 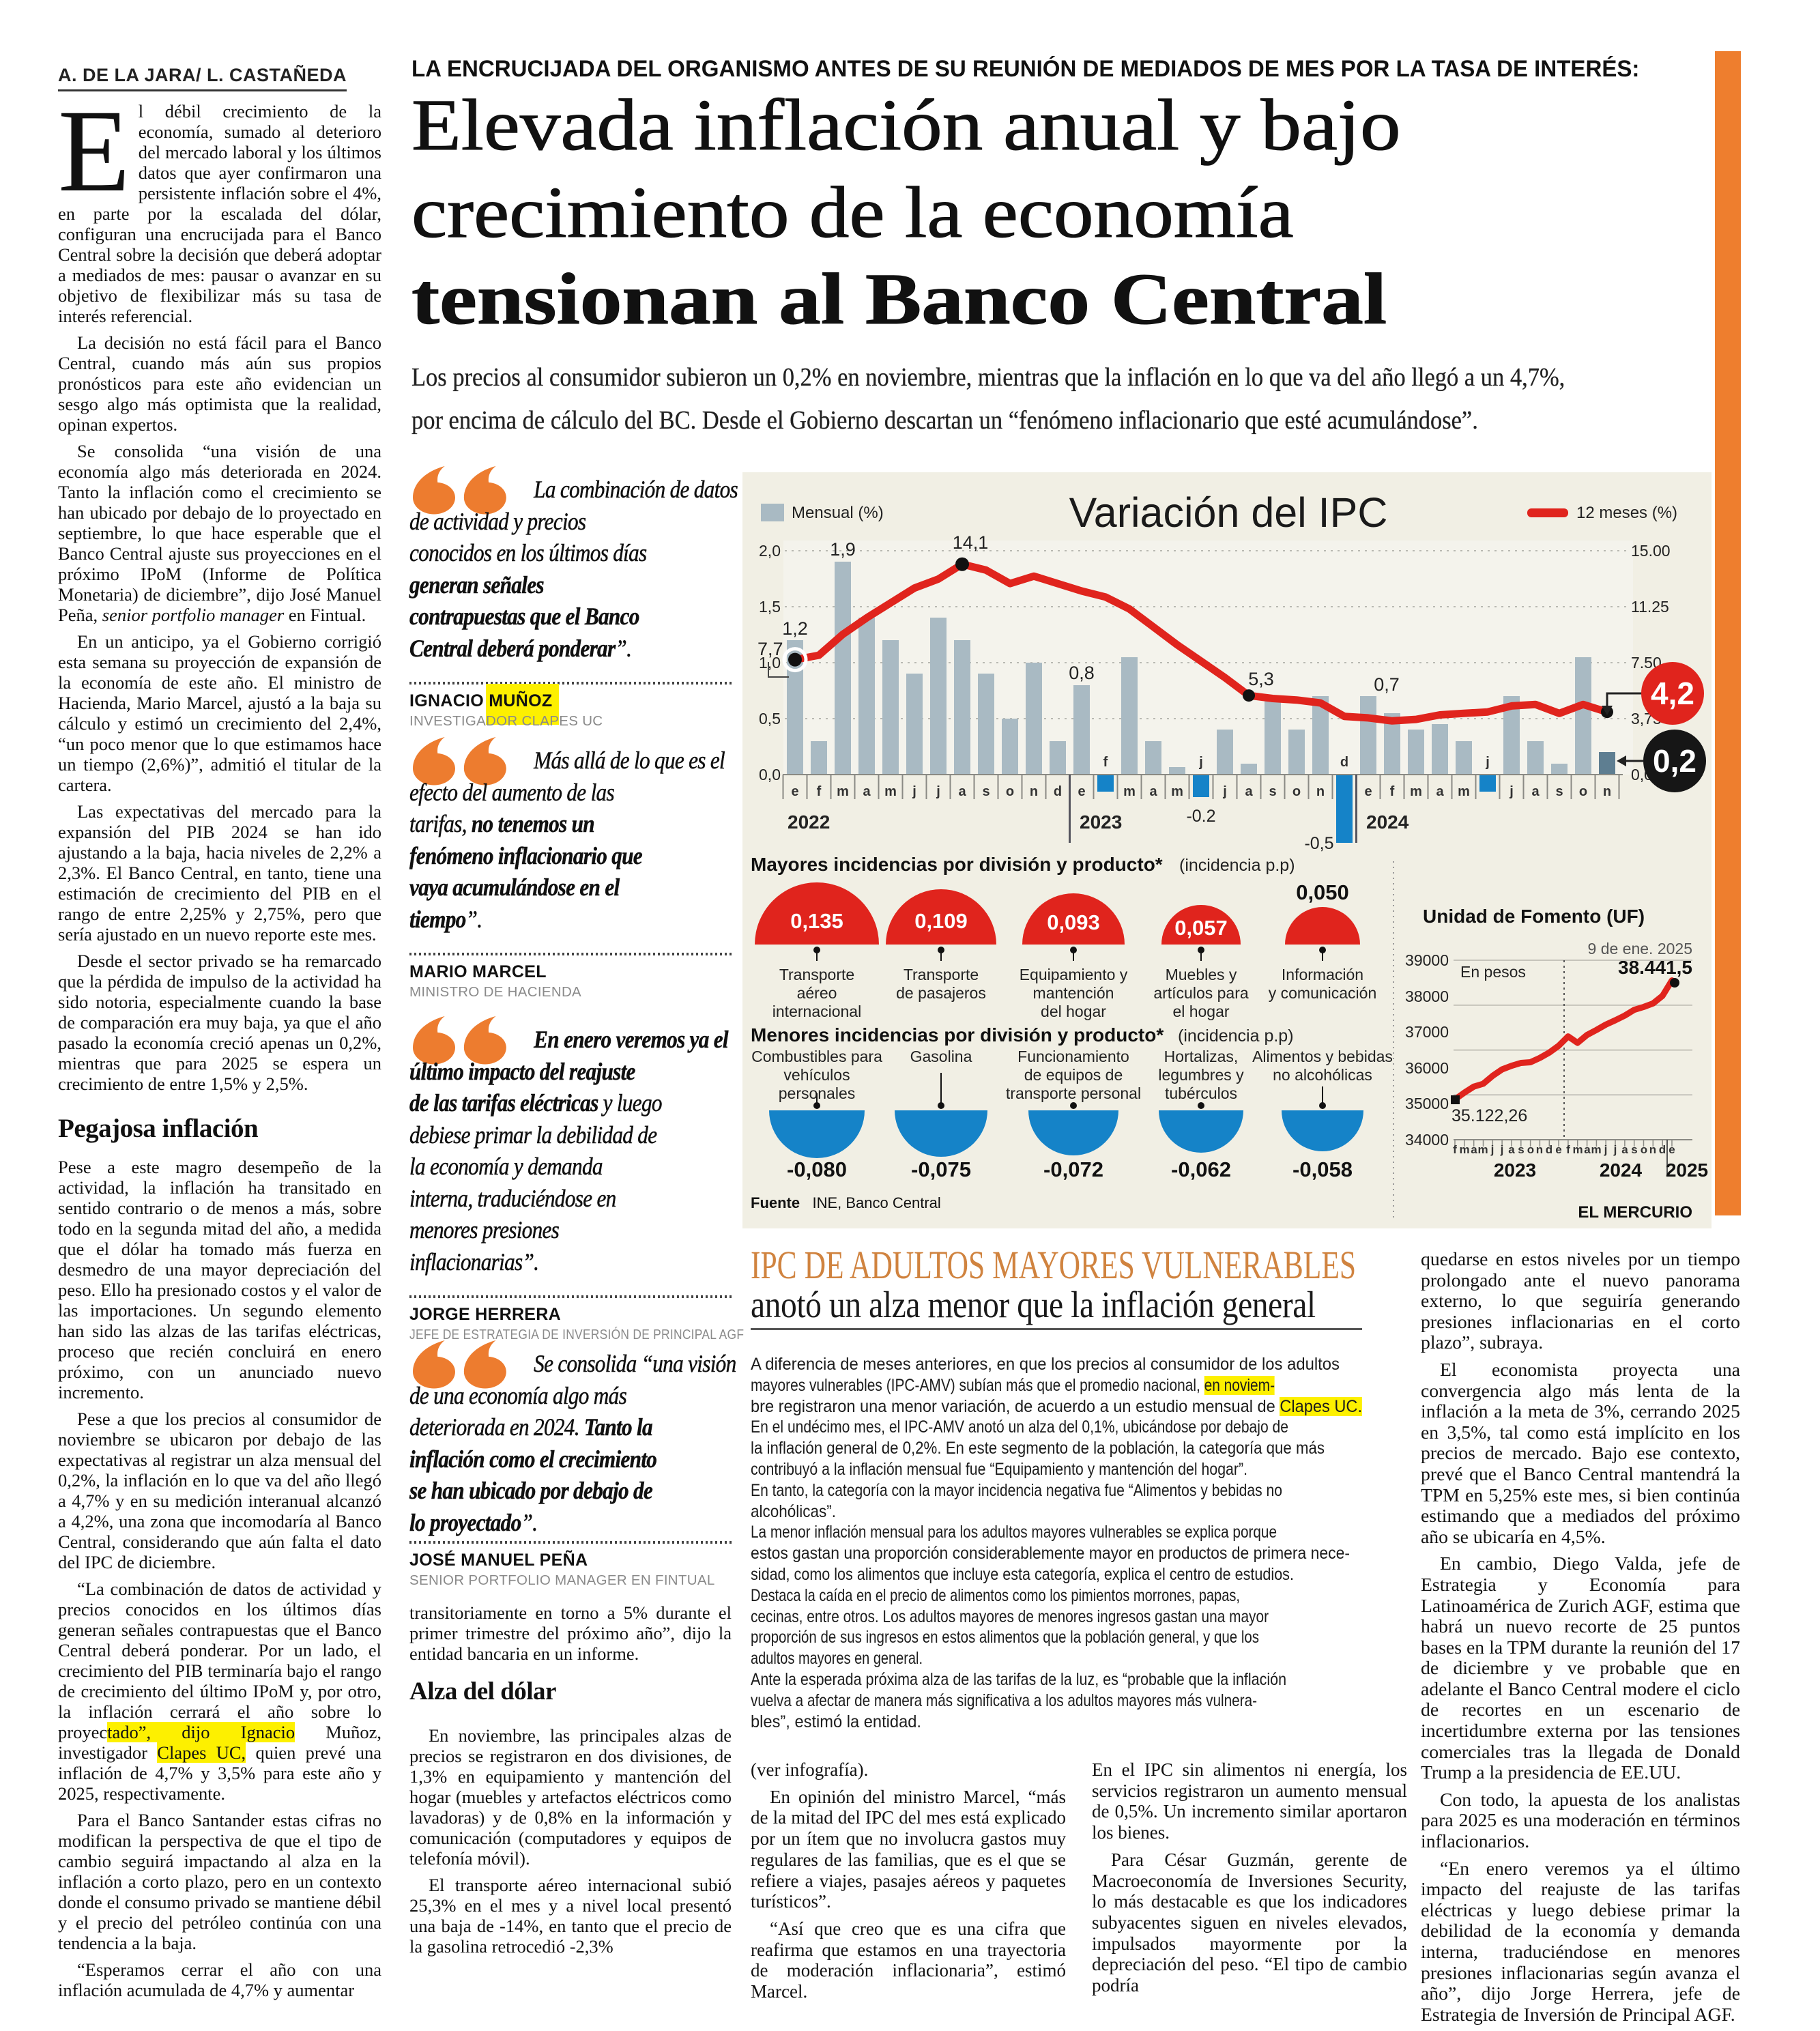 What do you see at coordinates (1228, 512) in the screenshot?
I see `svg-text: Variación del IPC` at bounding box center [1228, 512].